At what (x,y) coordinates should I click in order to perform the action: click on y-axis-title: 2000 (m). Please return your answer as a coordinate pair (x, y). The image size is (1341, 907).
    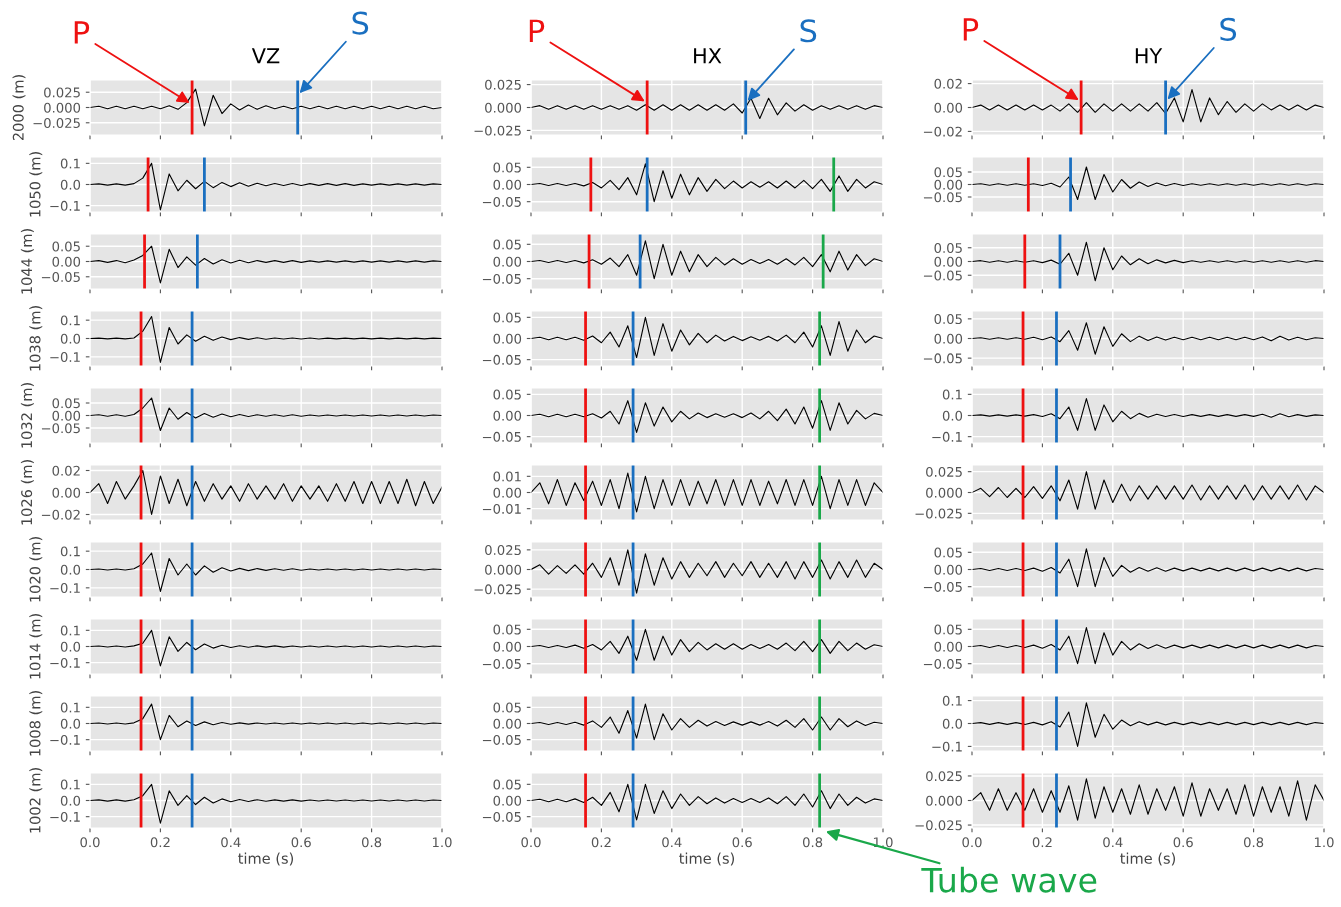
    Looking at the image, I should click on (19, 108).